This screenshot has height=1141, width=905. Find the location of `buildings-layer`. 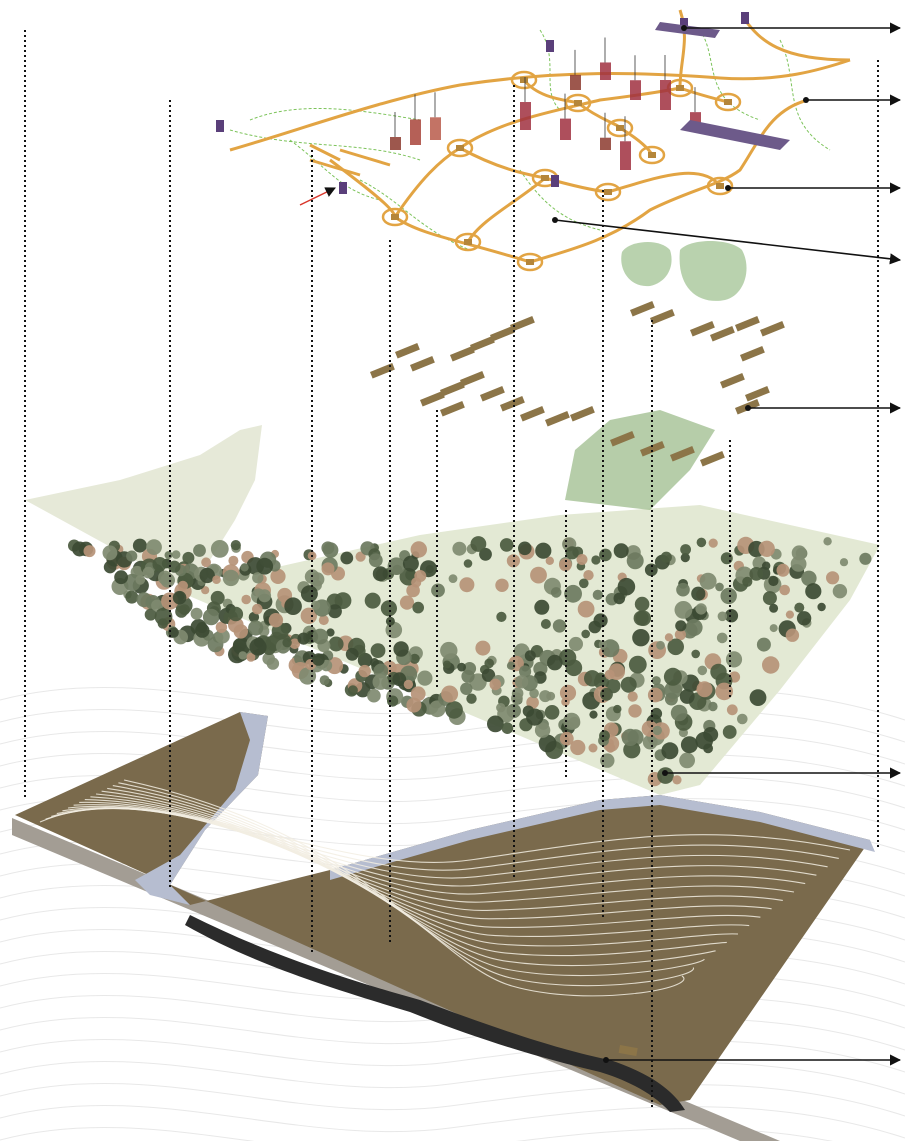

buildings-layer is located at coordinates (577, 354).